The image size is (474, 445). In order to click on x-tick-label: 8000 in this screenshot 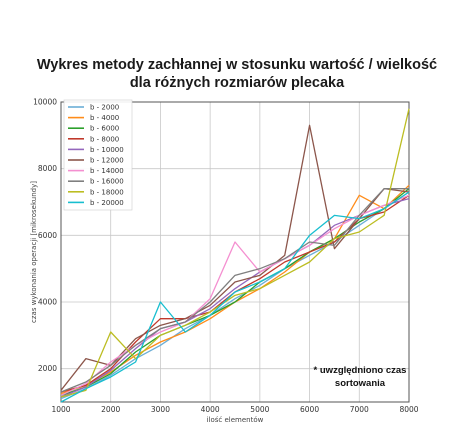, I will do `click(408, 409)`.